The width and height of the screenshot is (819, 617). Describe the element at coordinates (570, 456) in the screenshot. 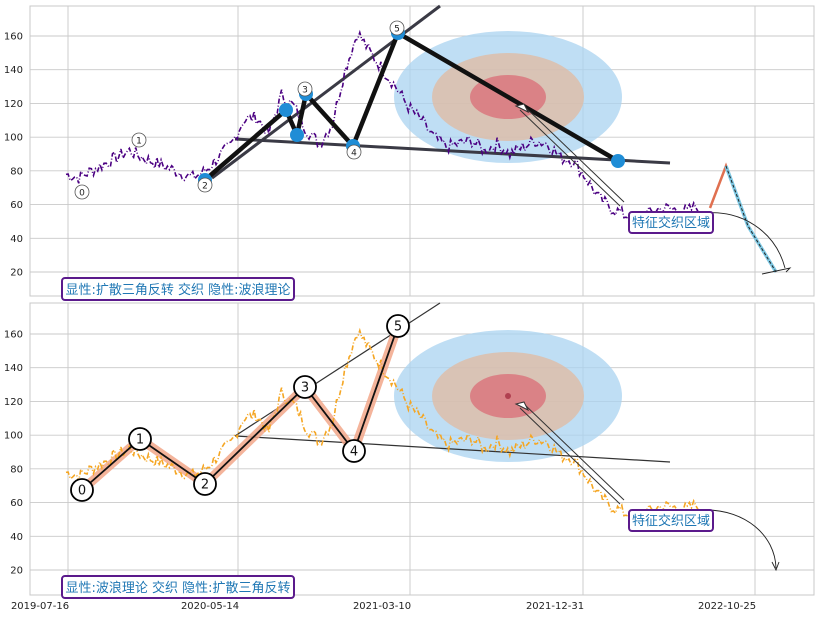

I see `bottom-arrow-line` at that location.